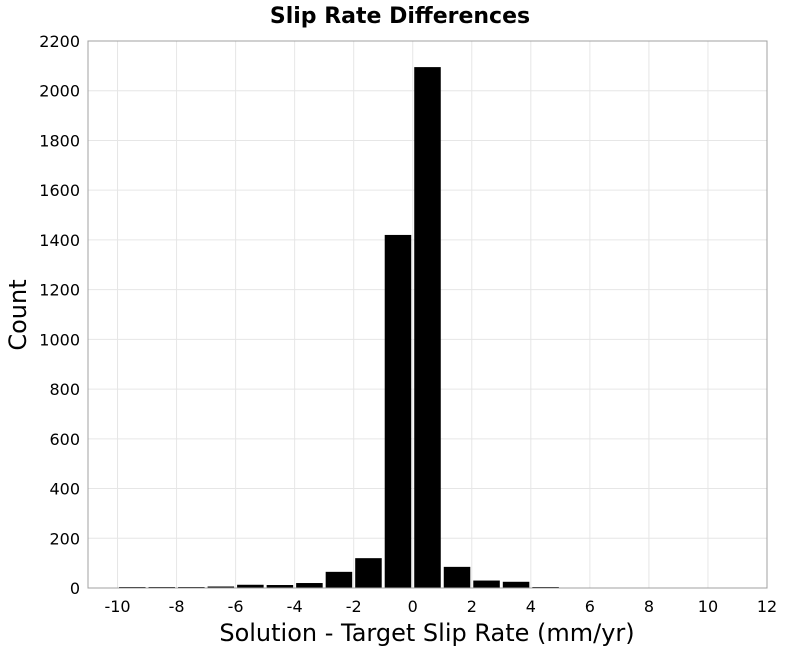 The height and width of the screenshot is (650, 800). I want to click on y-tick-label: 1400, so click(59, 240).